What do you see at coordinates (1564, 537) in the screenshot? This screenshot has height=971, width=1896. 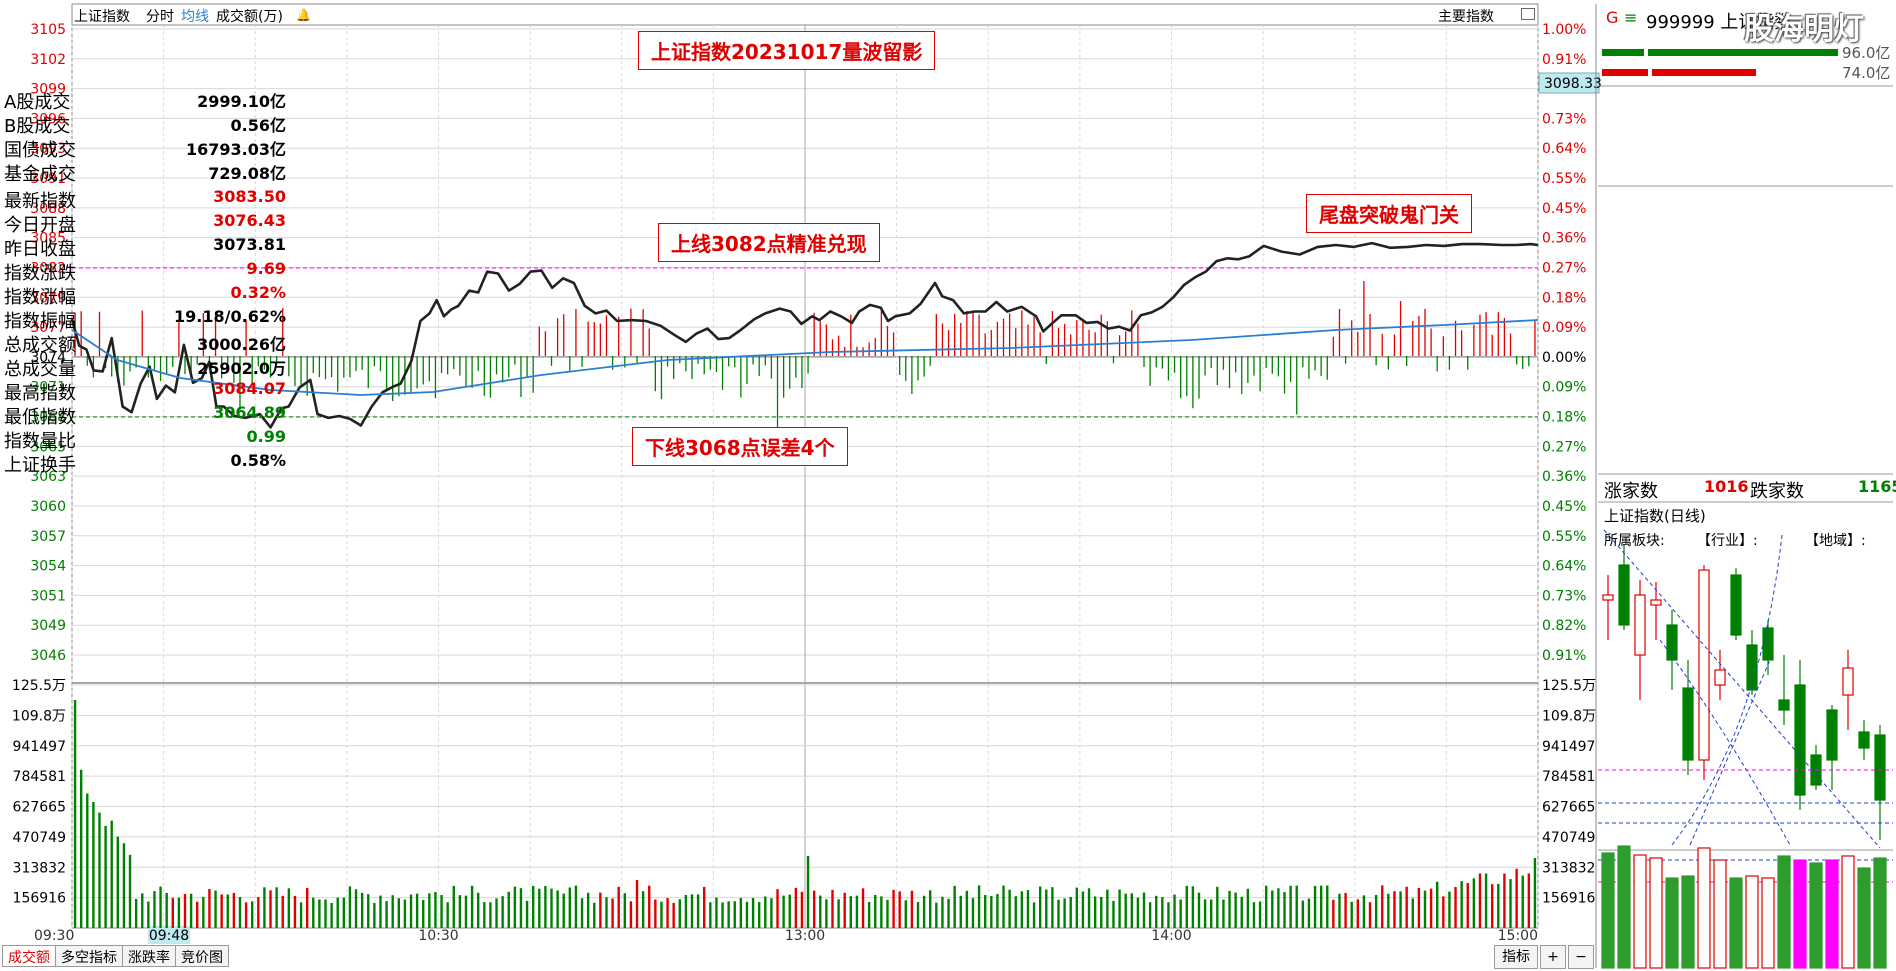 I see `pct-tick-label: 0.55%` at bounding box center [1564, 537].